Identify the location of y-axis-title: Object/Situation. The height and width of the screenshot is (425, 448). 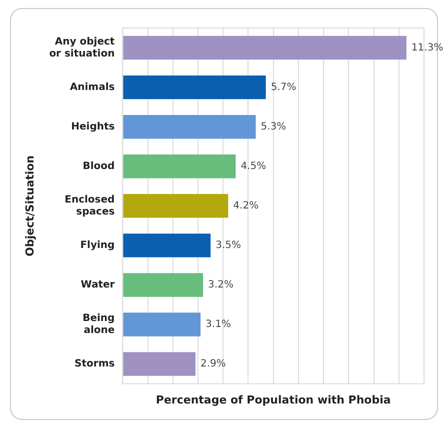
(29, 205).